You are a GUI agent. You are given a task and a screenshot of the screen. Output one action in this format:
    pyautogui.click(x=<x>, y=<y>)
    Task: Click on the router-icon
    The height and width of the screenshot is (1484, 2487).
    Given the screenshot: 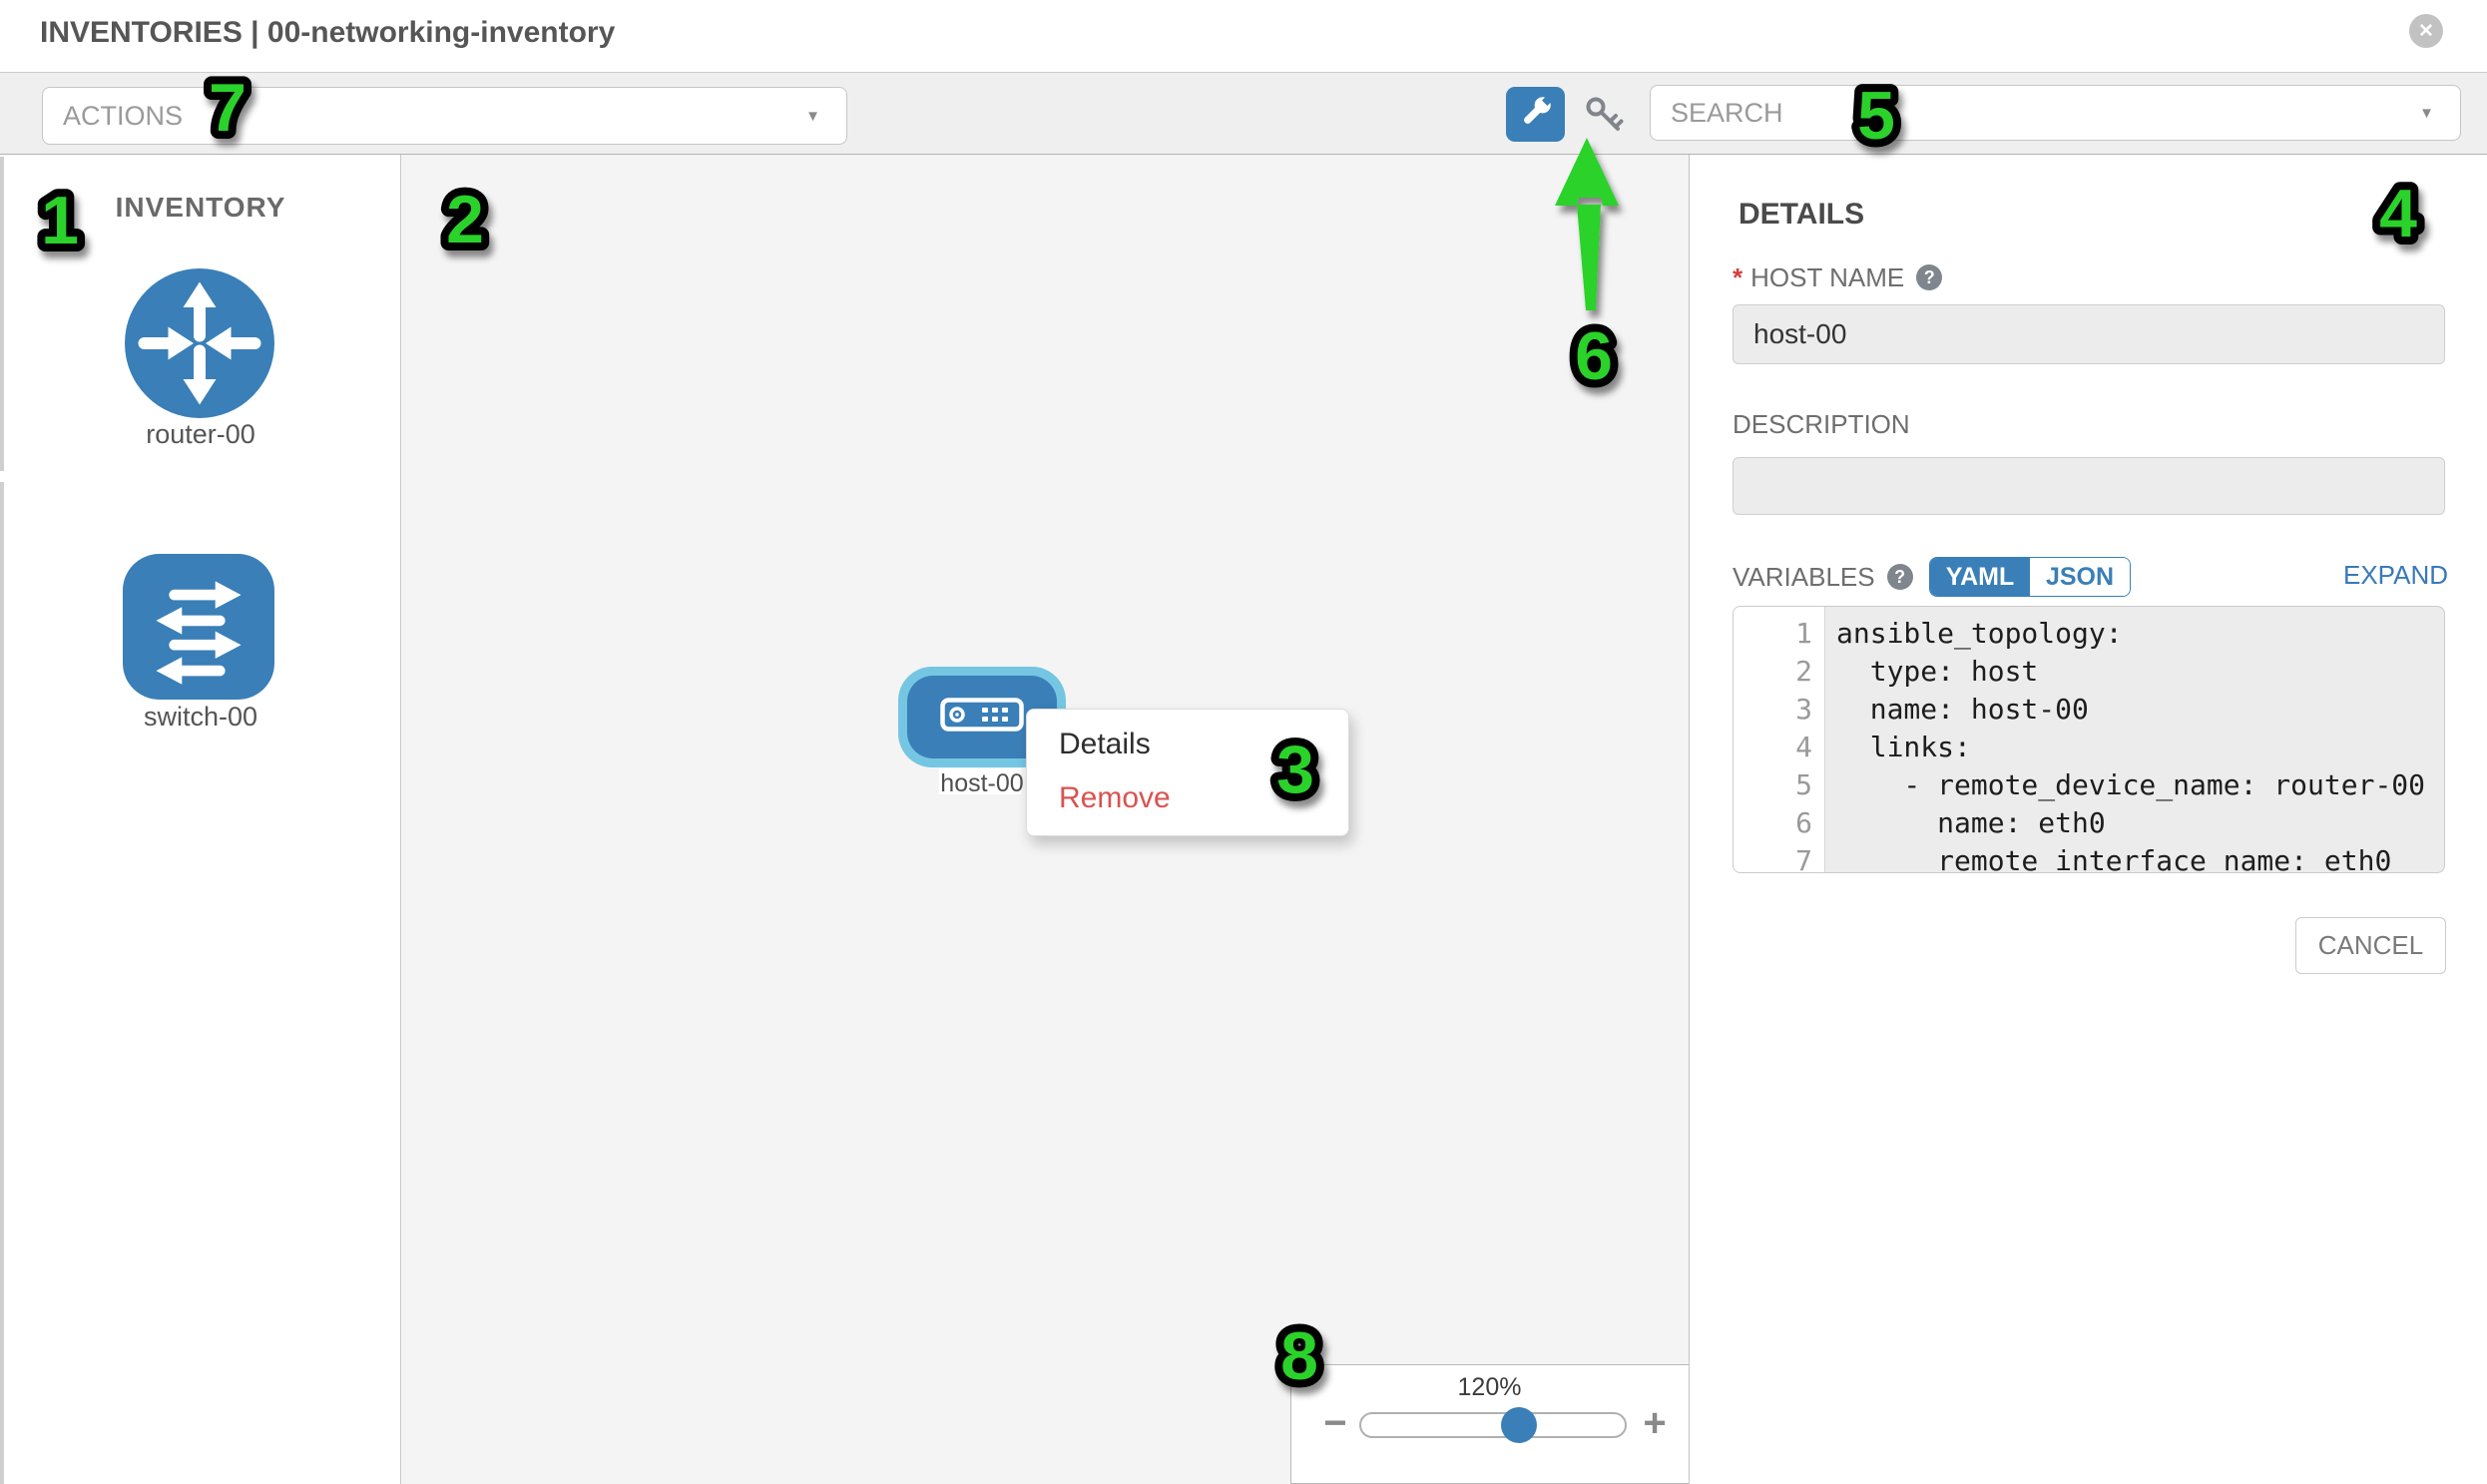 What is the action you would take?
    pyautogui.click(x=199, y=345)
    